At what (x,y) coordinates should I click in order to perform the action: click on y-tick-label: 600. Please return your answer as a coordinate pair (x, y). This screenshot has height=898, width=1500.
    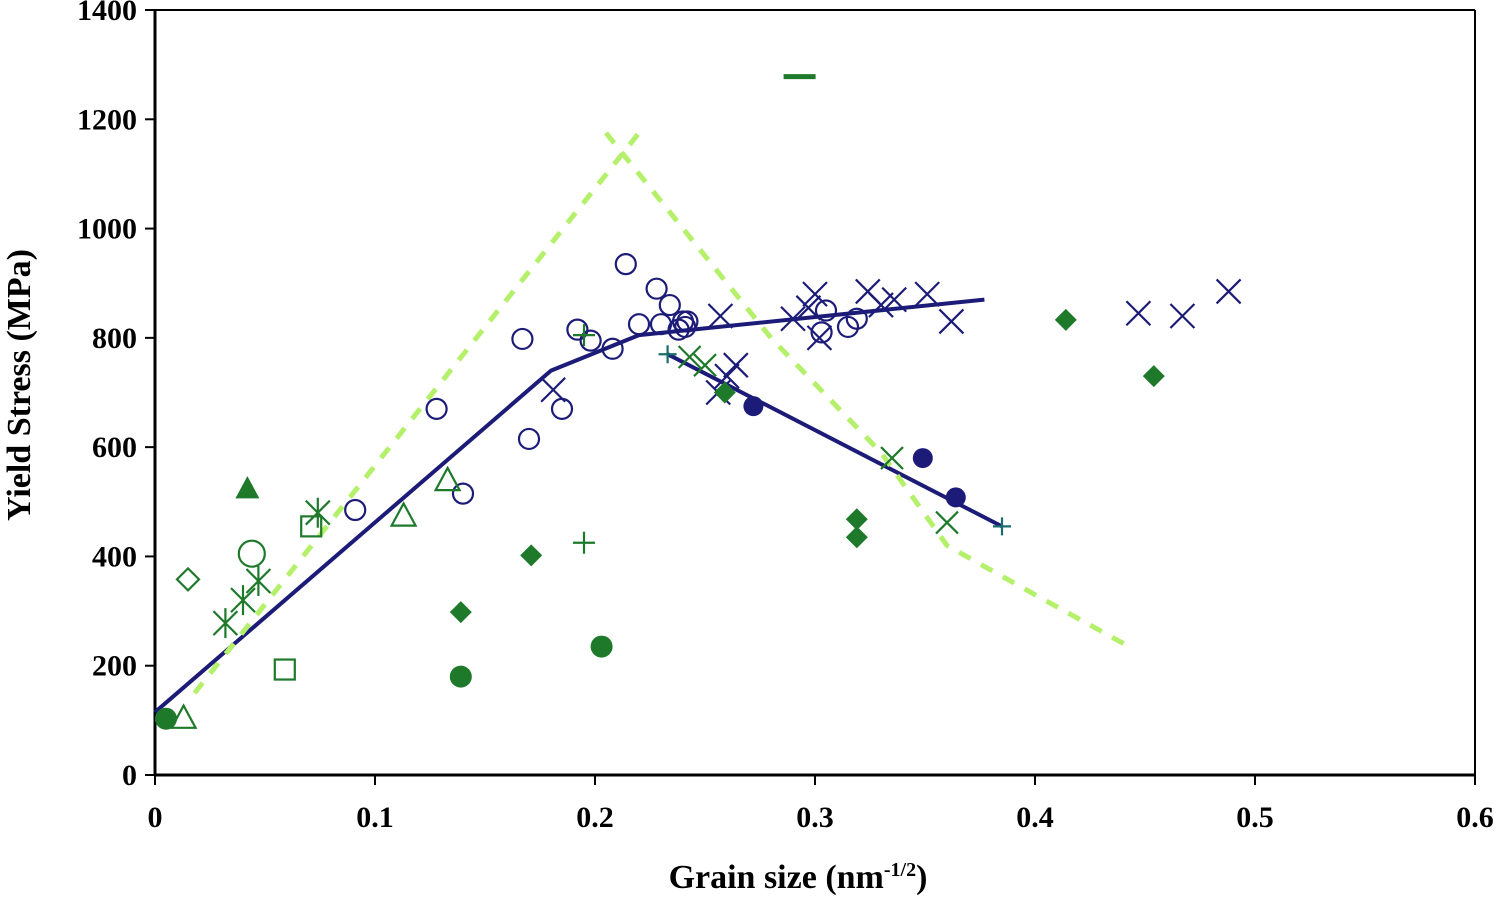
    Looking at the image, I should click on (114, 447).